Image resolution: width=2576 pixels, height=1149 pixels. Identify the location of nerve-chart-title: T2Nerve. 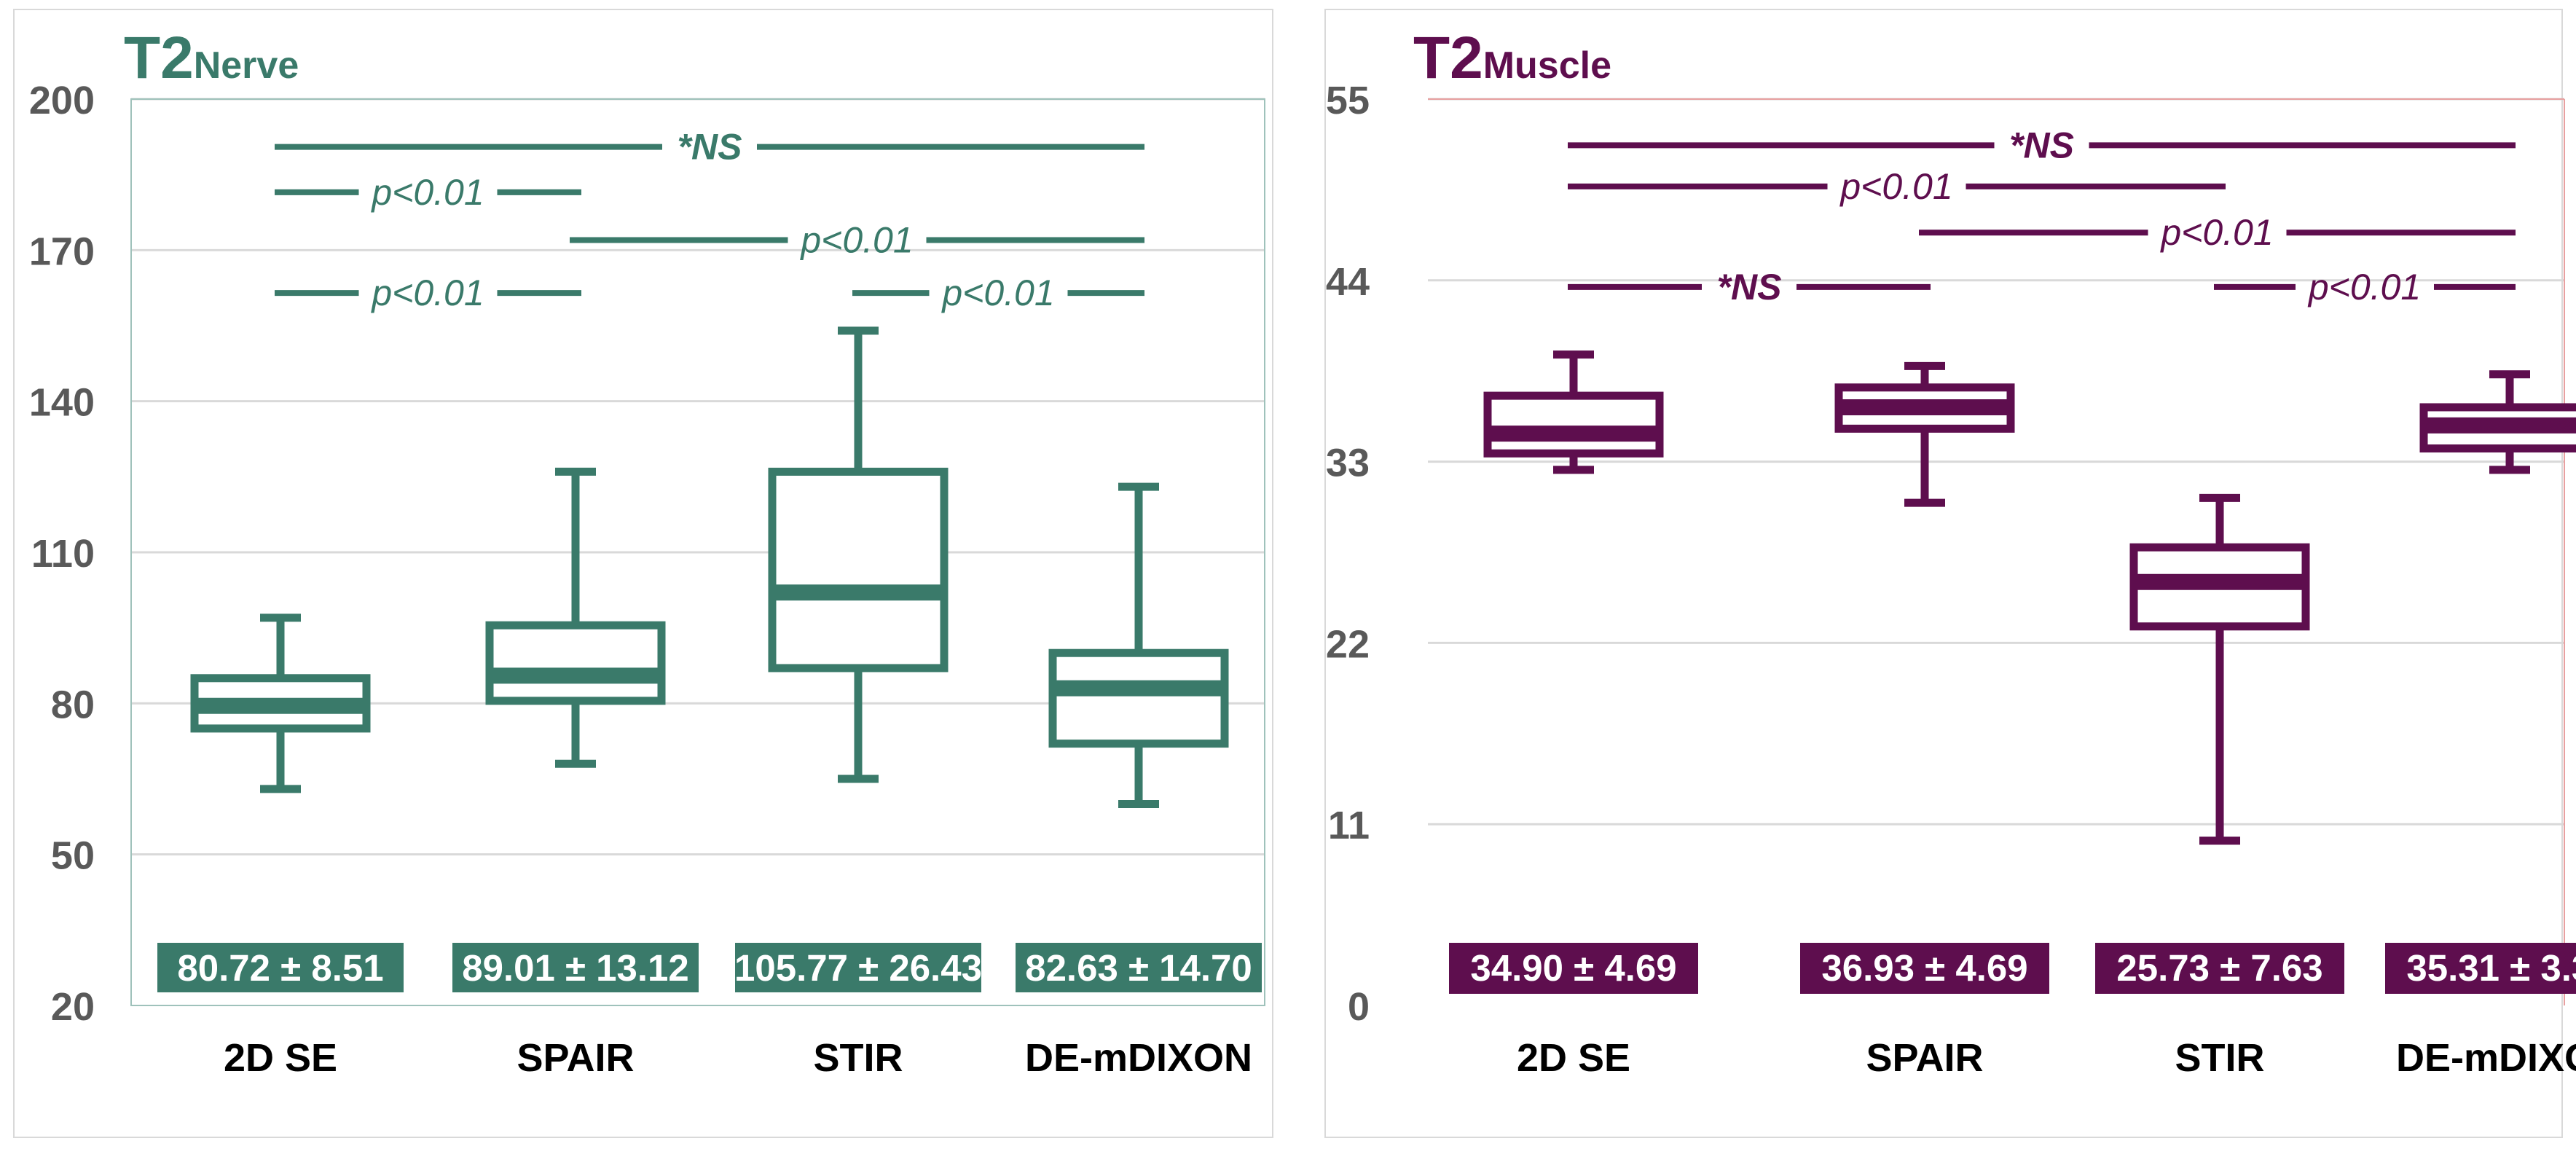
(211, 62).